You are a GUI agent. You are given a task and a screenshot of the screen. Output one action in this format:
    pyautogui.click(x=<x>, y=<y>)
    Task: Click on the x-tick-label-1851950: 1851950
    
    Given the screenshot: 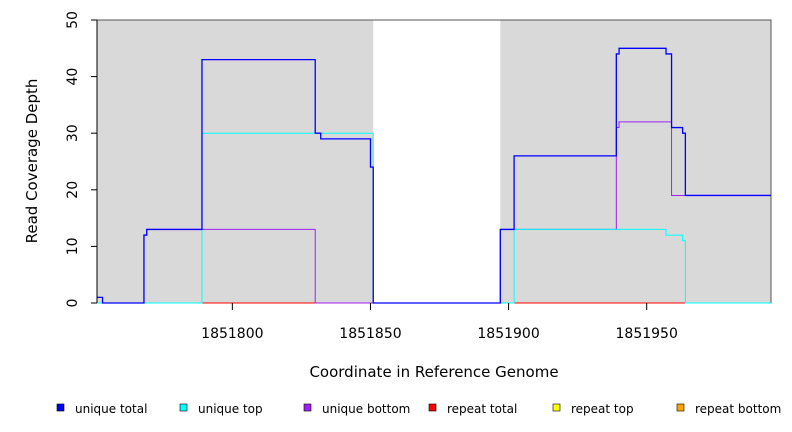 What is the action you would take?
    pyautogui.click(x=647, y=334)
    